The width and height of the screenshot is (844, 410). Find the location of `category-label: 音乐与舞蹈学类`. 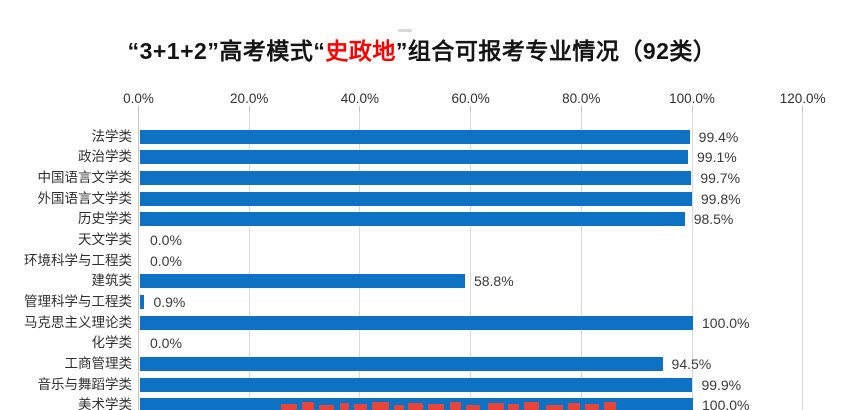

category-label: 音乐与舞蹈学类 is located at coordinates (85, 384).